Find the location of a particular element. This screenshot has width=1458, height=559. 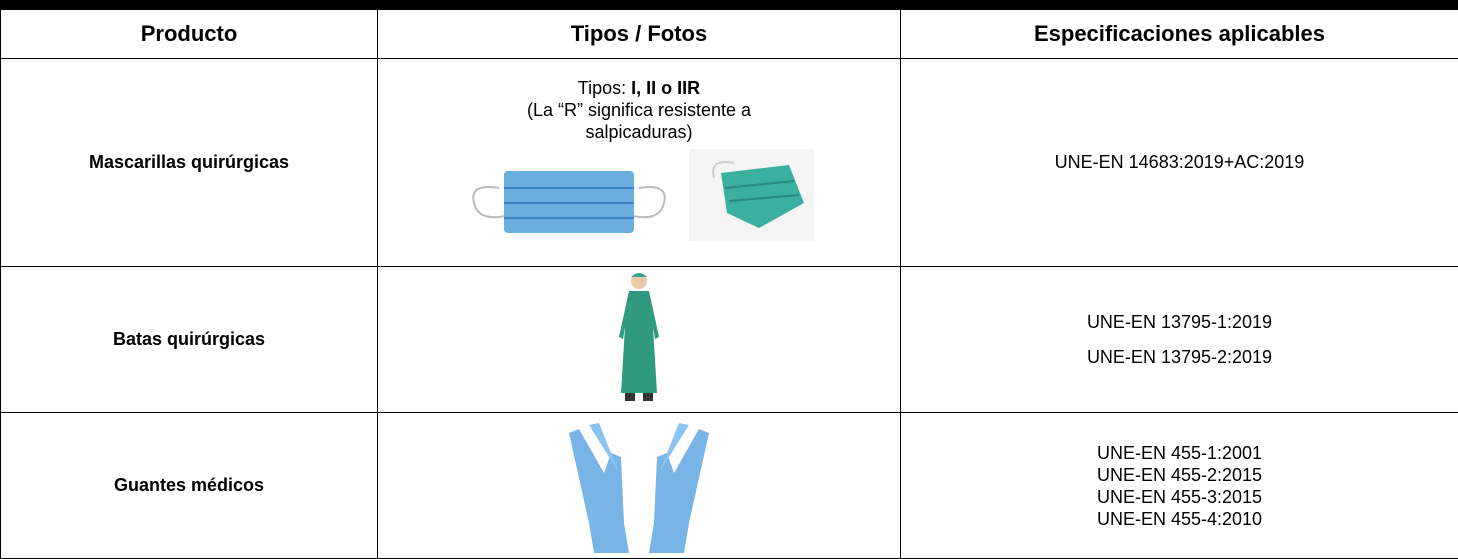

gown-photo is located at coordinates (639, 337).